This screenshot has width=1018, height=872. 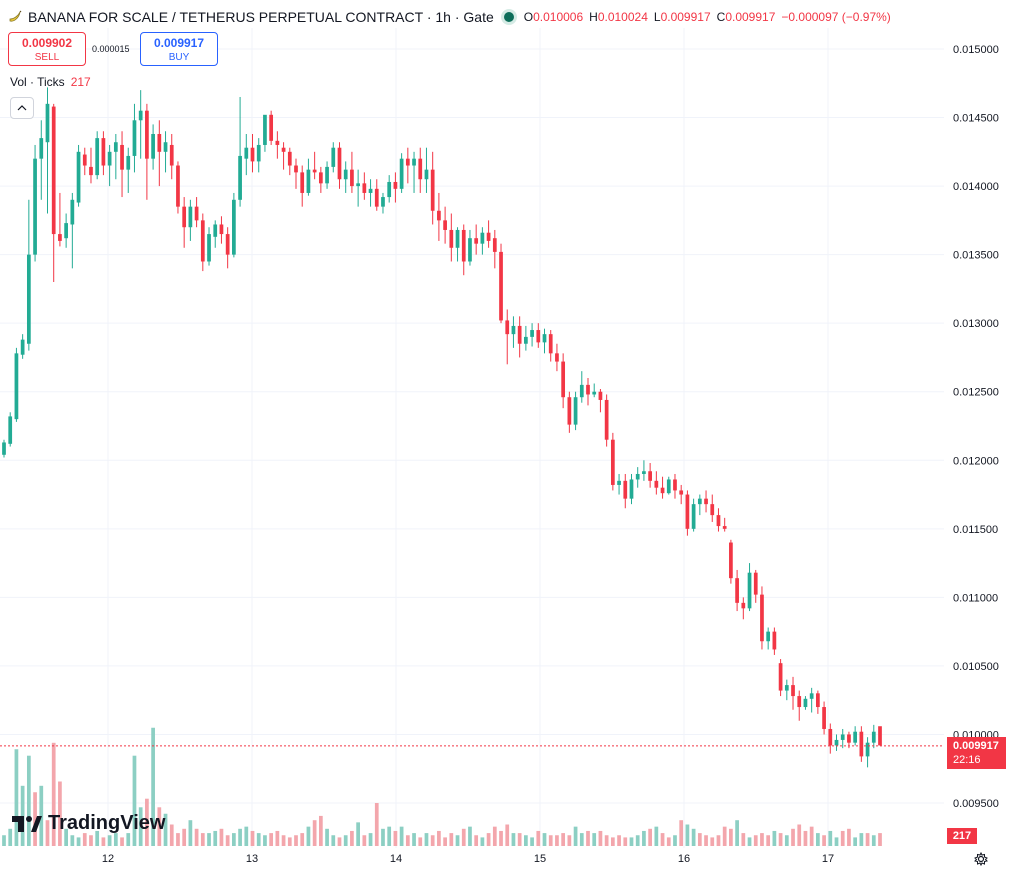 I want to click on time-tick-label: 12, so click(x=108, y=859).